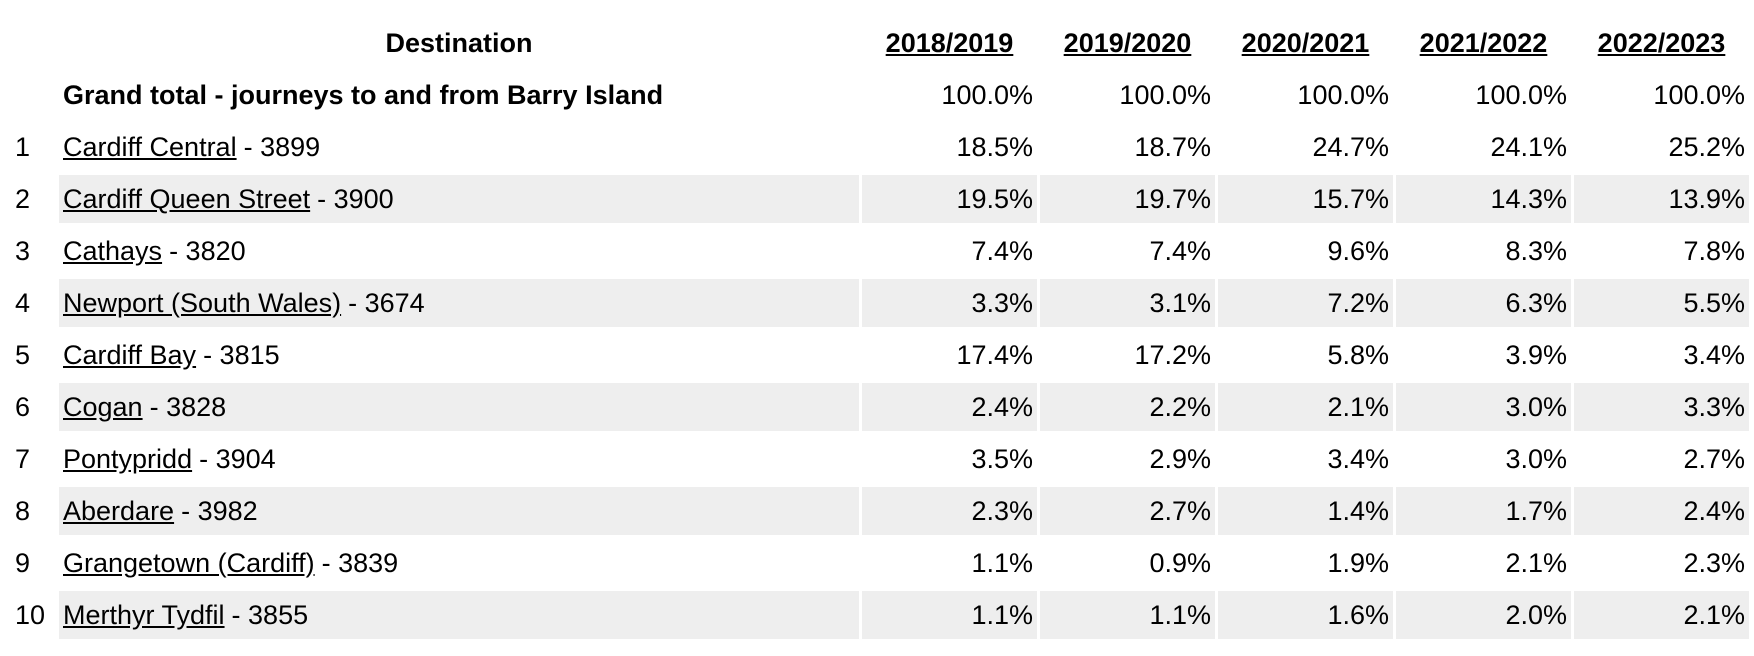 The image size is (1754, 656). Describe the element at coordinates (1305, 511) in the screenshot. I see `value-cell: 1.4%` at that location.